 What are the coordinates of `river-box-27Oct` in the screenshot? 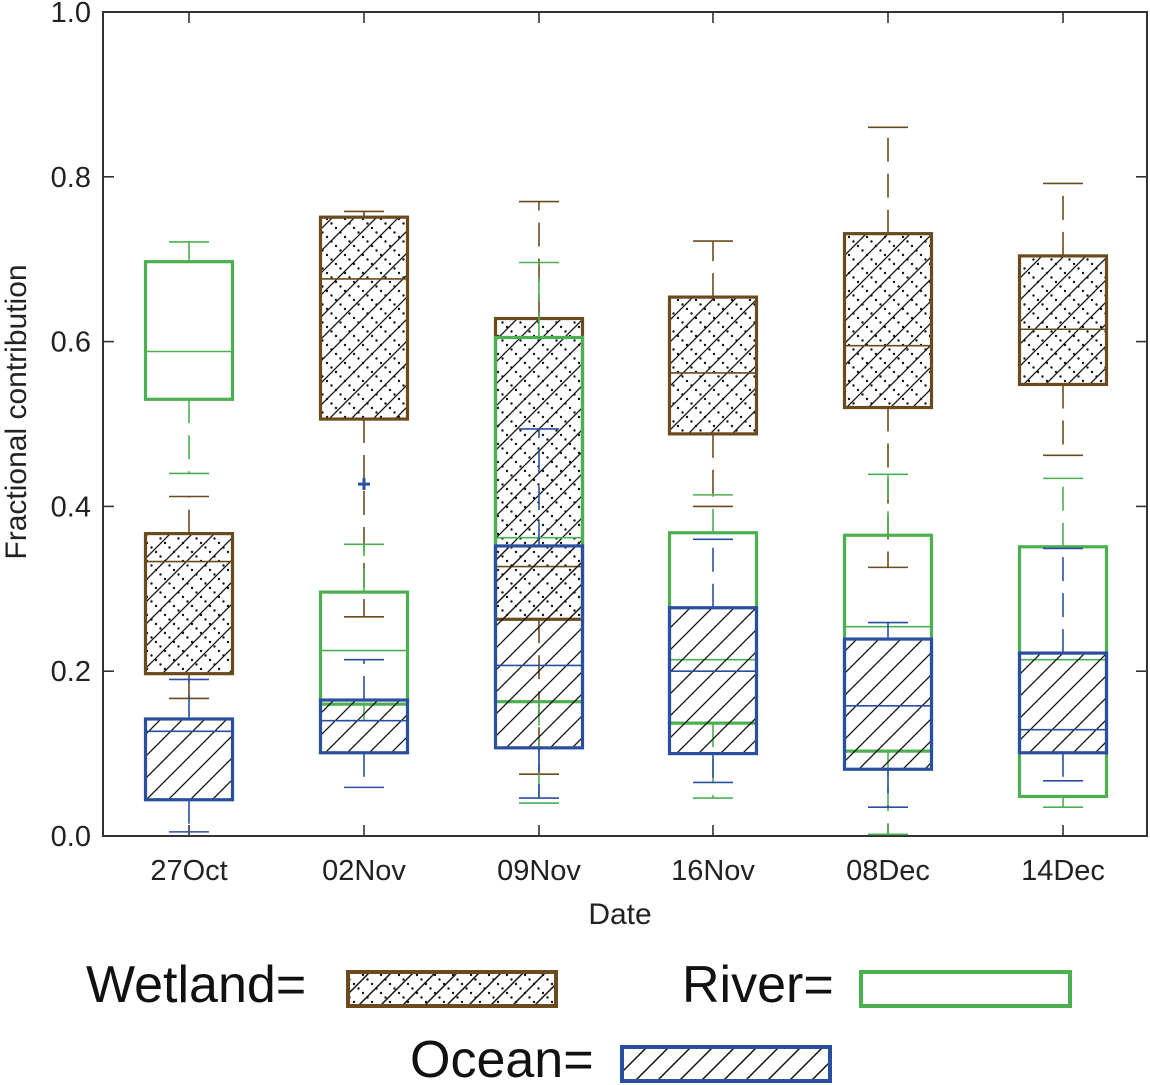 It's located at (189, 358).